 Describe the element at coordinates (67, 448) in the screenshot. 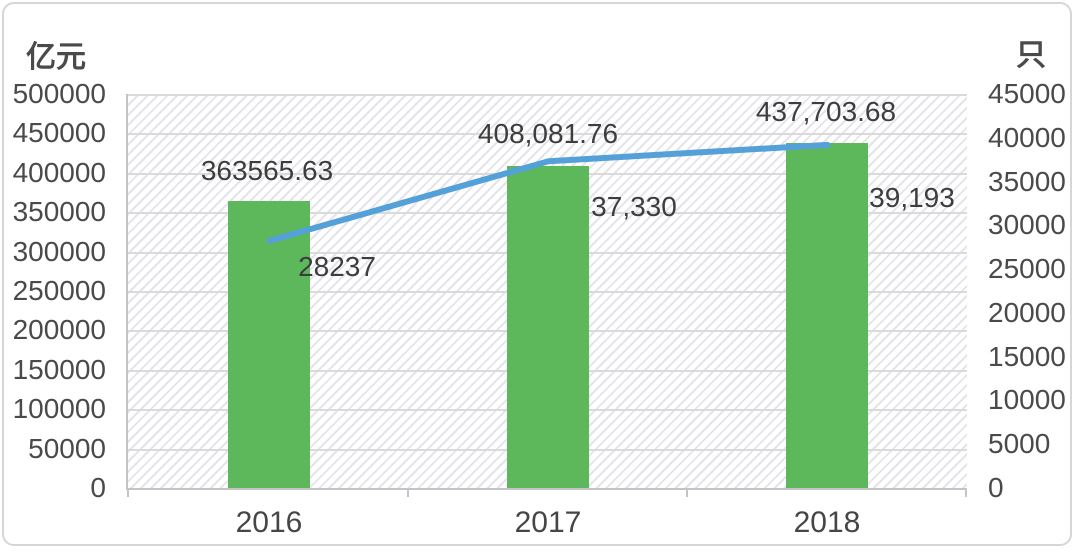

I see `left-tick-label: 50000` at that location.